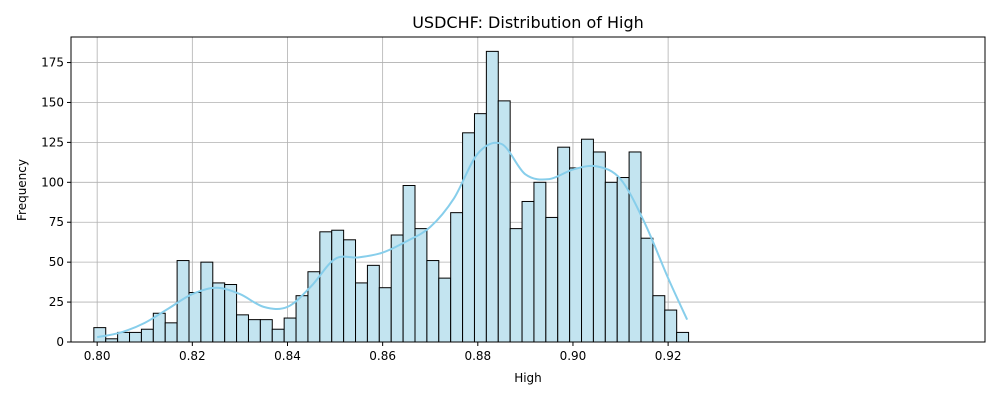 This screenshot has height=400, width=1000. Describe the element at coordinates (573, 356) in the screenshot. I see `x-tick-label: 0.90` at that location.